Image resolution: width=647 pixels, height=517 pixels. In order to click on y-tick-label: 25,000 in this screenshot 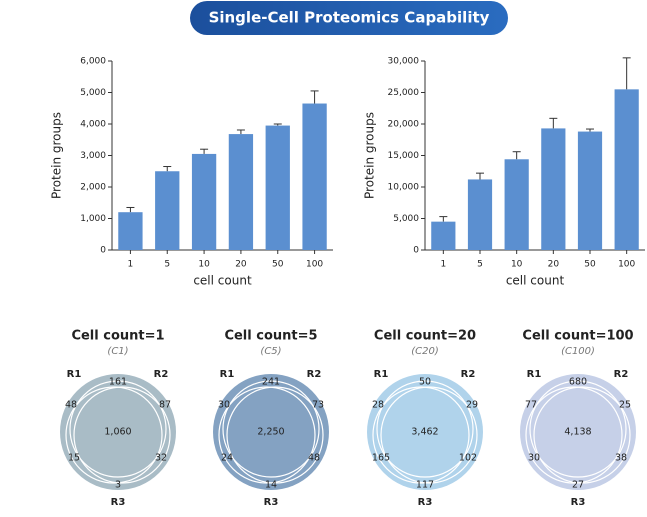, I will do `click(404, 93)`.